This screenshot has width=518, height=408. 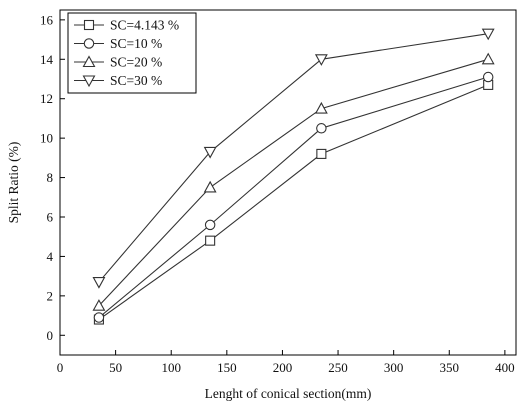 What do you see at coordinates (50, 217) in the screenshot?
I see `y-tick-label: 6` at bounding box center [50, 217].